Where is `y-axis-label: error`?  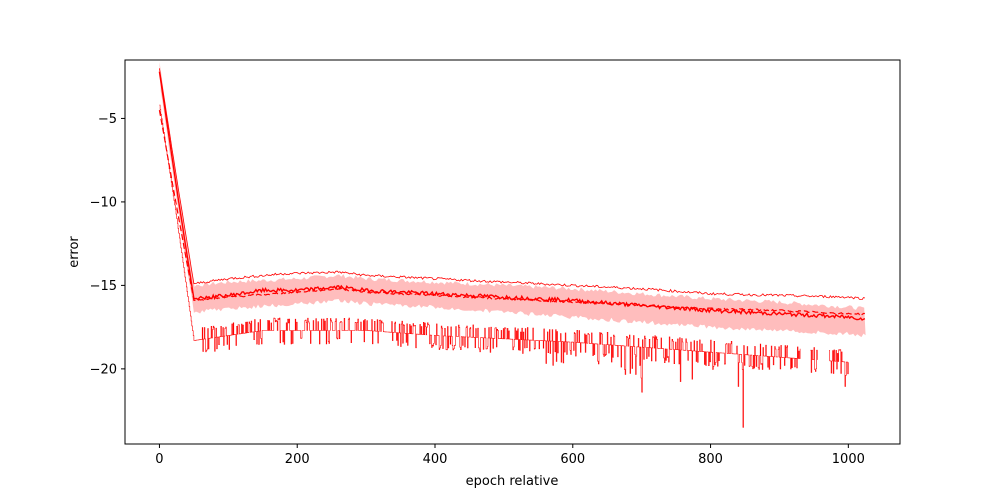 y-axis-label: error is located at coordinates (74, 252).